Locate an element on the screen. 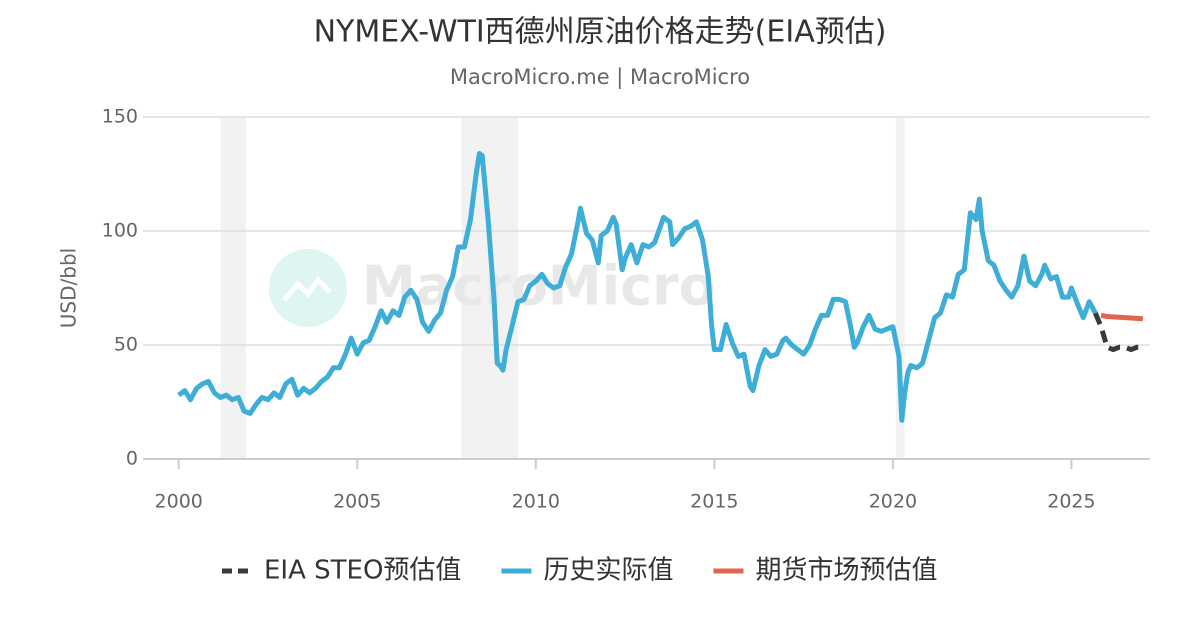 Image resolution: width=1200 pixels, height=630 pixels. legend-label: 历史实际值 is located at coordinates (608, 571).